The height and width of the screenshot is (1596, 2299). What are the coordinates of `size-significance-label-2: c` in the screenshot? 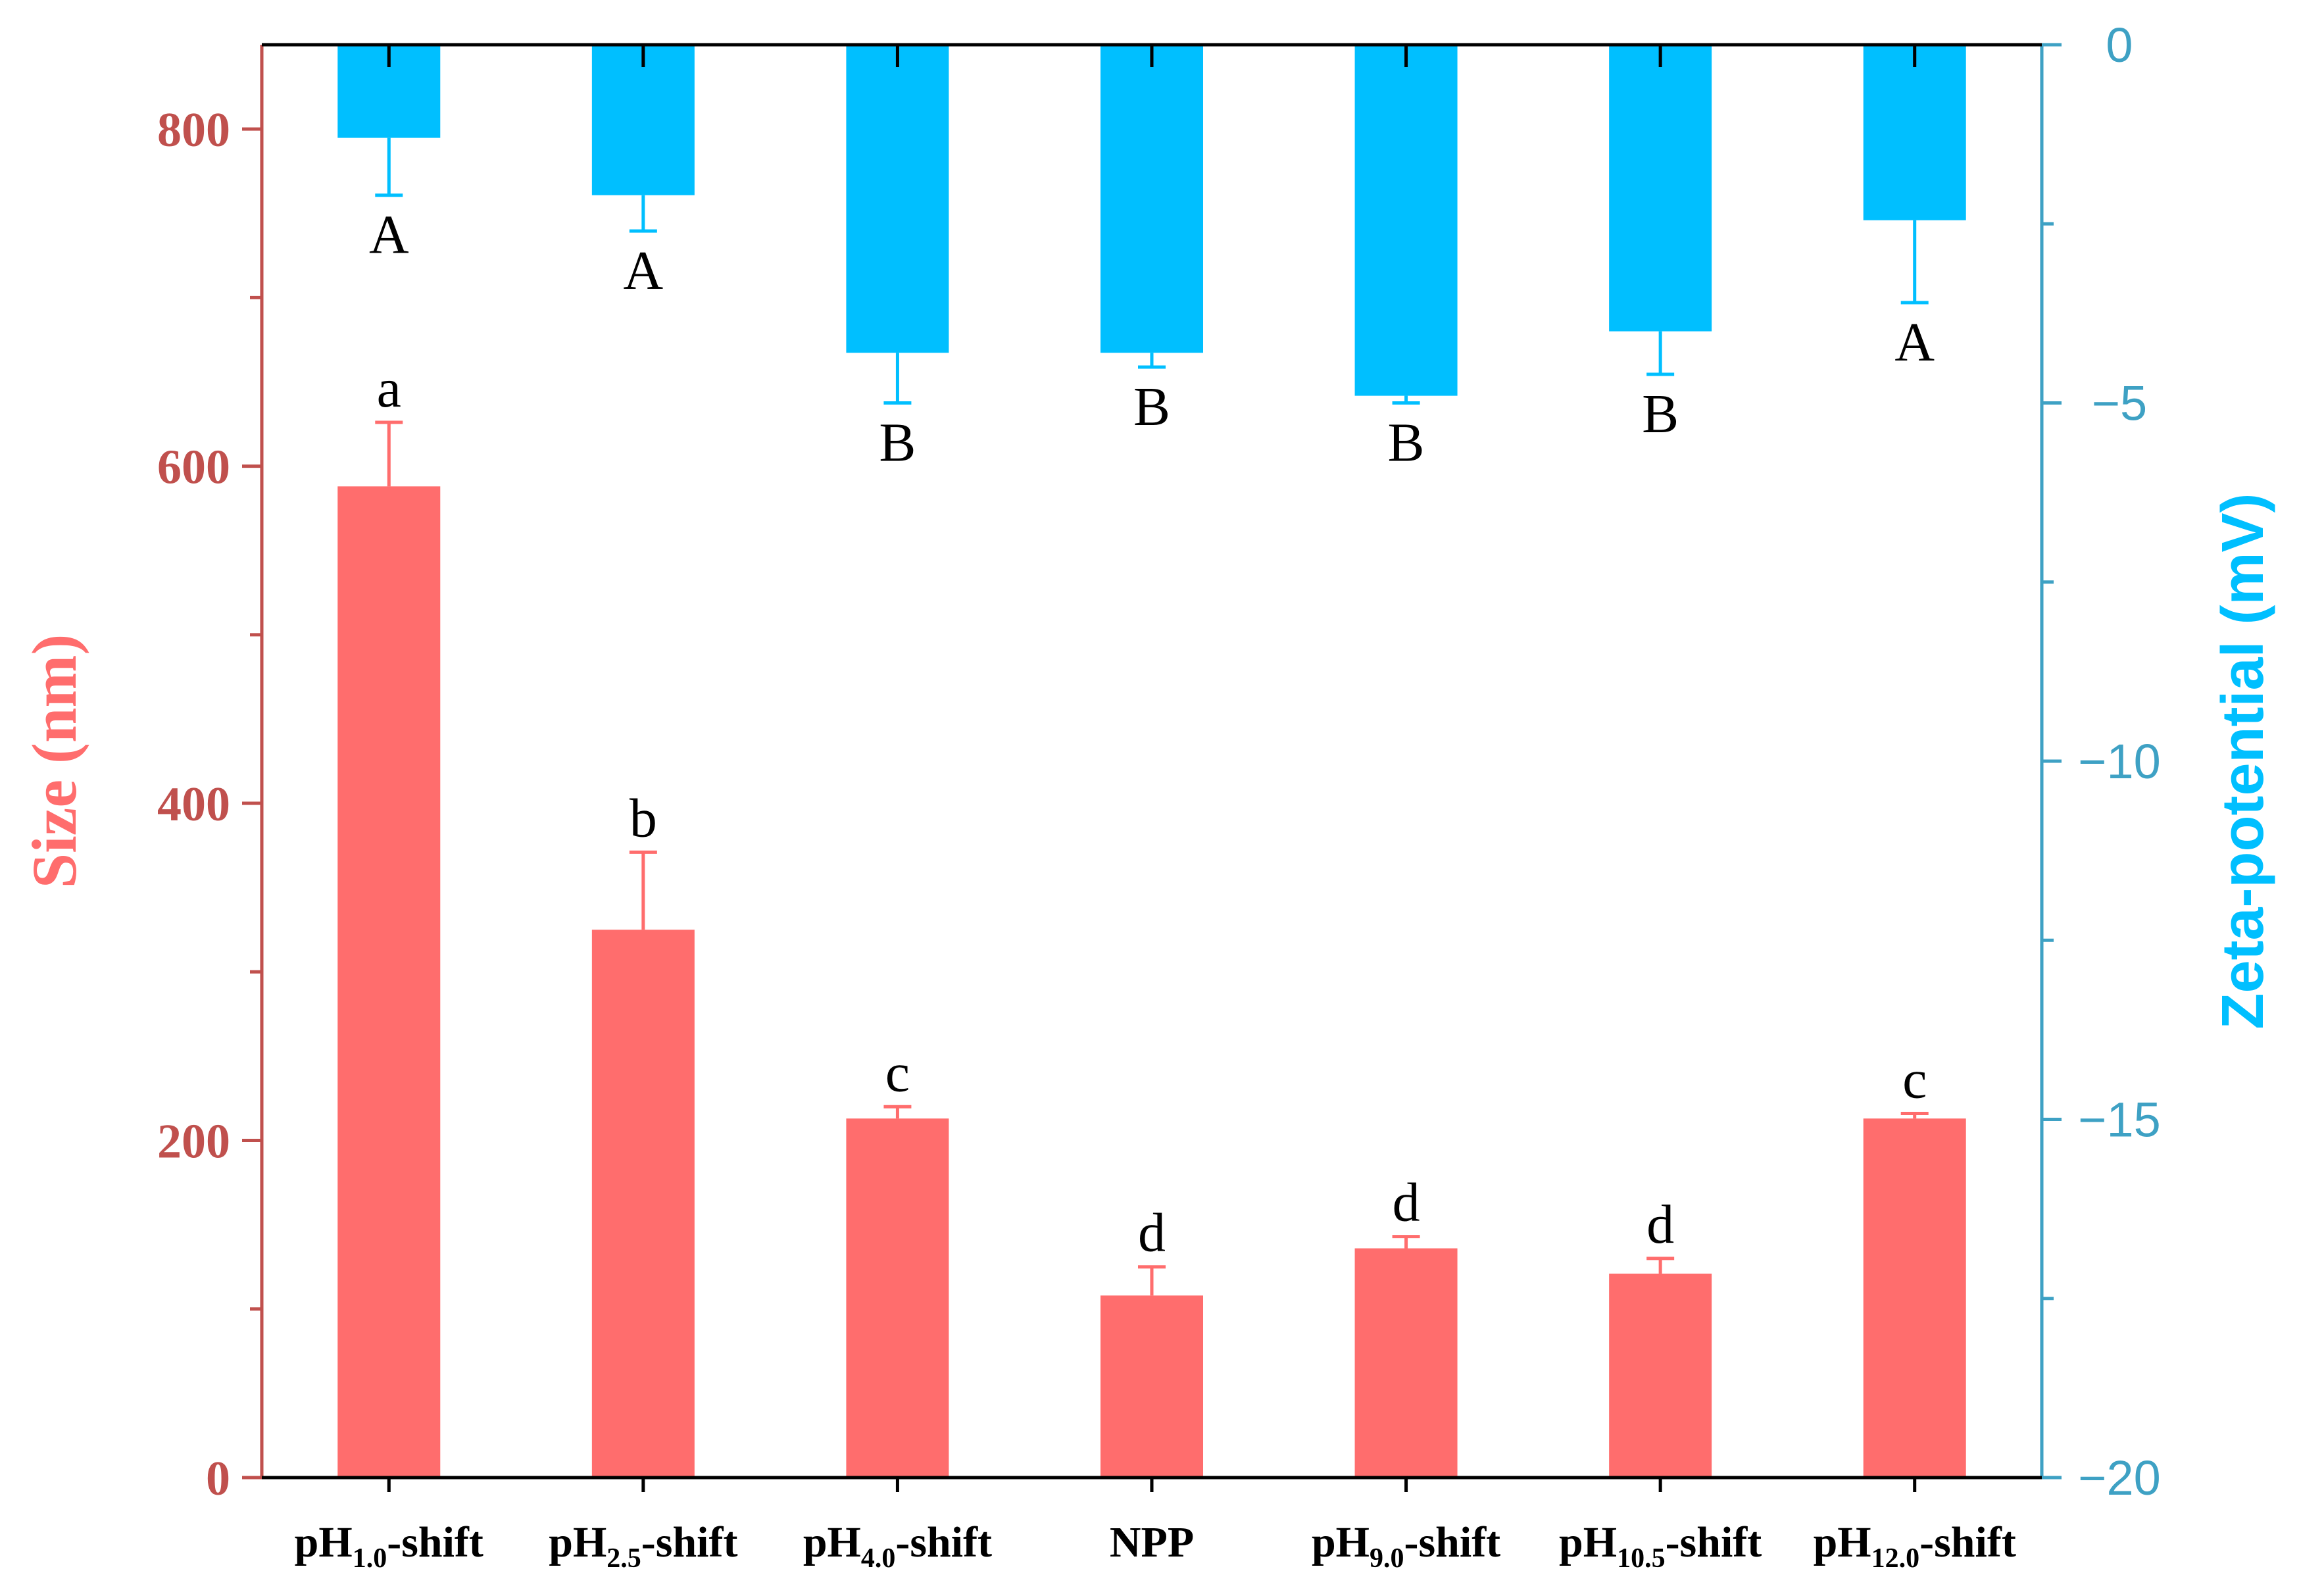 It's located at (897, 1072).